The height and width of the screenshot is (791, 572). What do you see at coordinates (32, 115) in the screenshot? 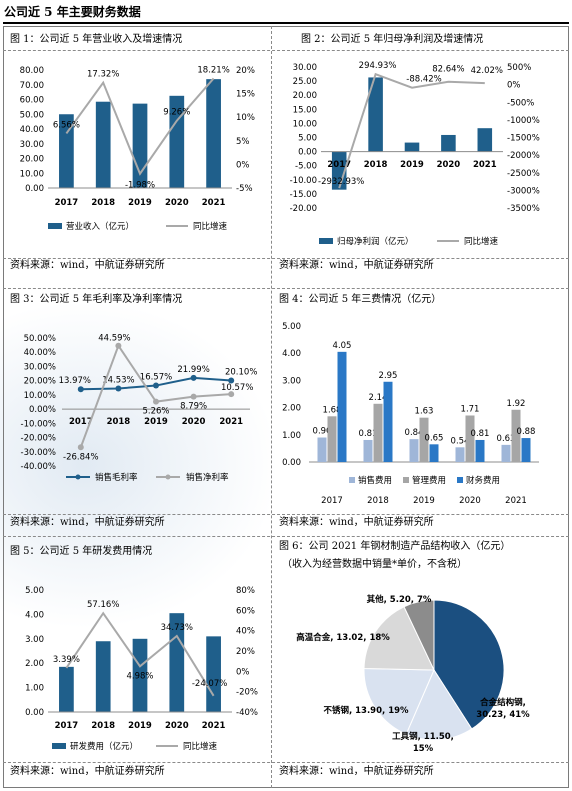
I see `fig1-y-tick-label: 50.00` at bounding box center [32, 115].